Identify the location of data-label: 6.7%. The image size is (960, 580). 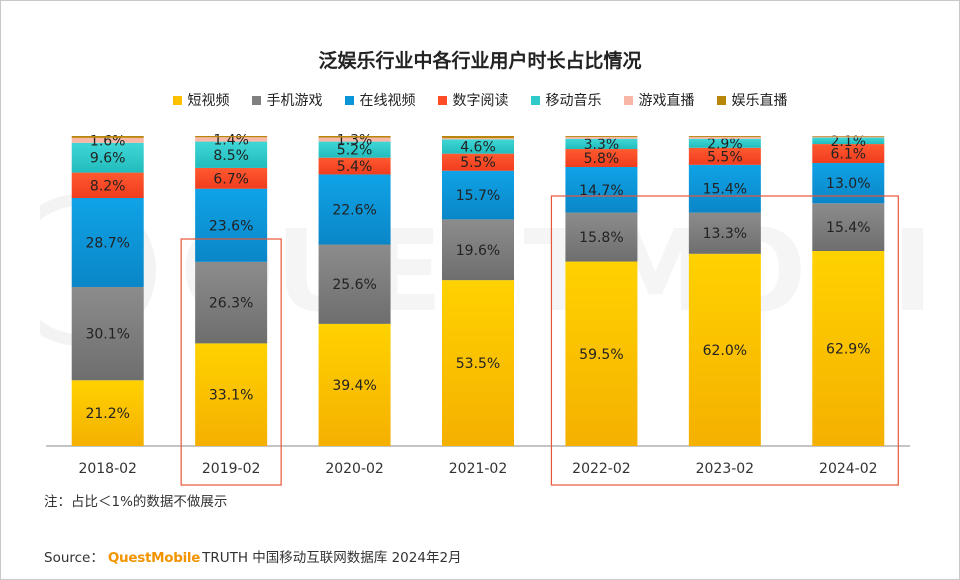
(231, 179).